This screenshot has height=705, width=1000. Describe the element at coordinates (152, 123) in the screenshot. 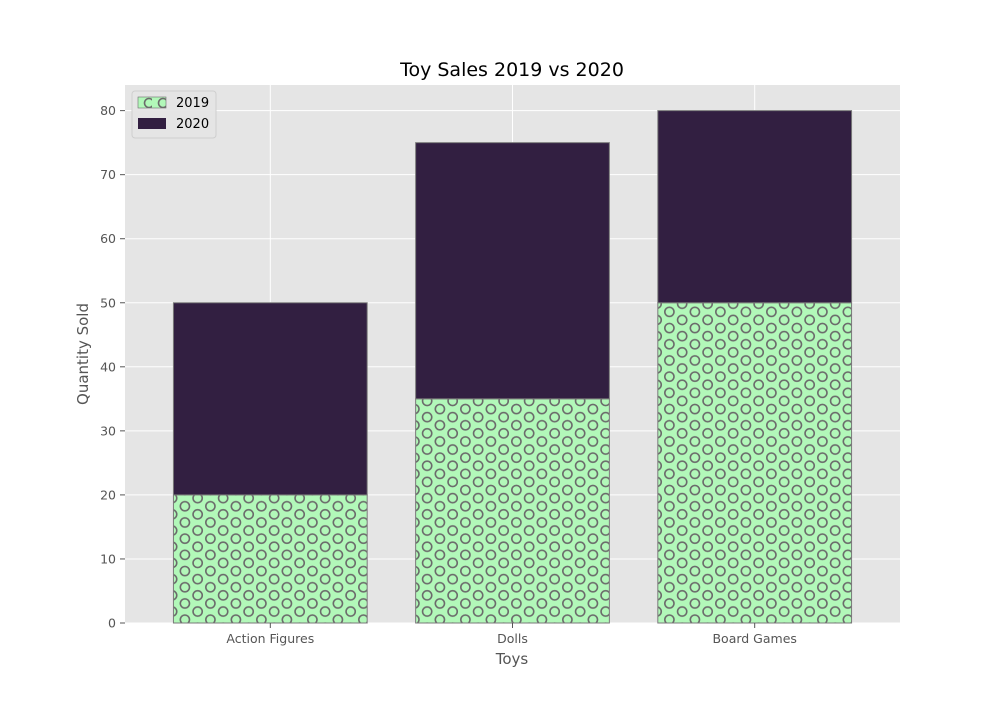

I see `legend-swatch-2020` at that location.